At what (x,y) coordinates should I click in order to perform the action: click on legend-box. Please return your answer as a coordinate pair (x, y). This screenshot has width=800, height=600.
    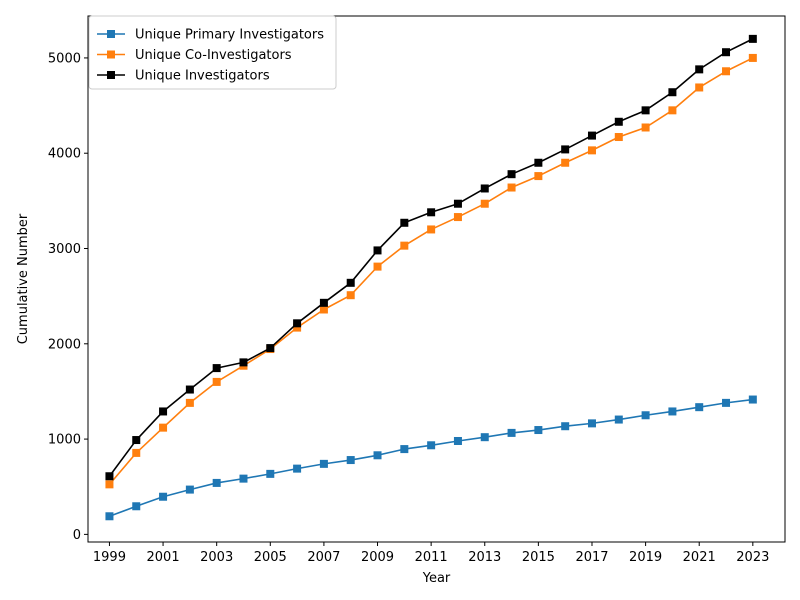
    Looking at the image, I should click on (212, 52).